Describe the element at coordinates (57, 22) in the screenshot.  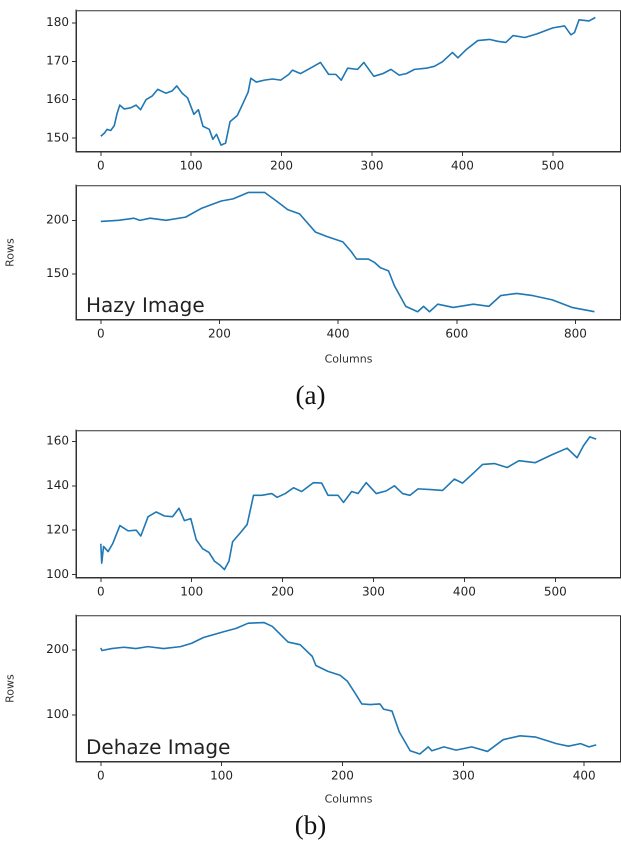
I see `y-tick-label: 180` at that location.